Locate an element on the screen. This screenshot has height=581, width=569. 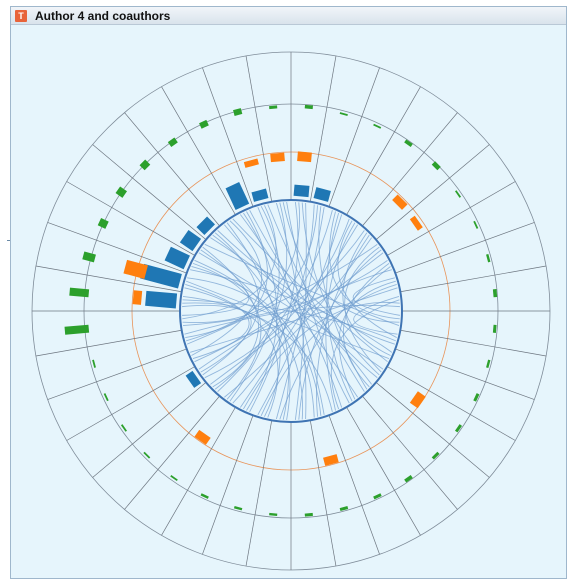
chord-bundle is located at coordinates (291, 311).